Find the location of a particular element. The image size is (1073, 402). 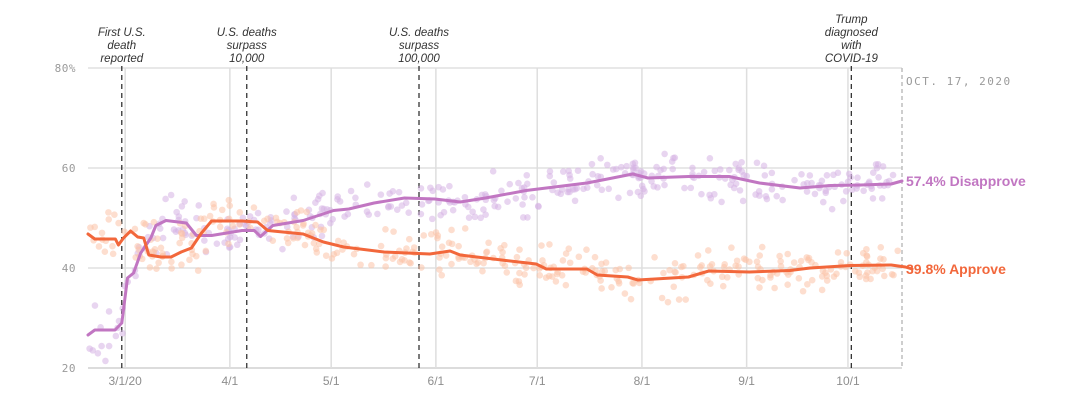

event-annotation-line: reported is located at coordinates (121, 59).